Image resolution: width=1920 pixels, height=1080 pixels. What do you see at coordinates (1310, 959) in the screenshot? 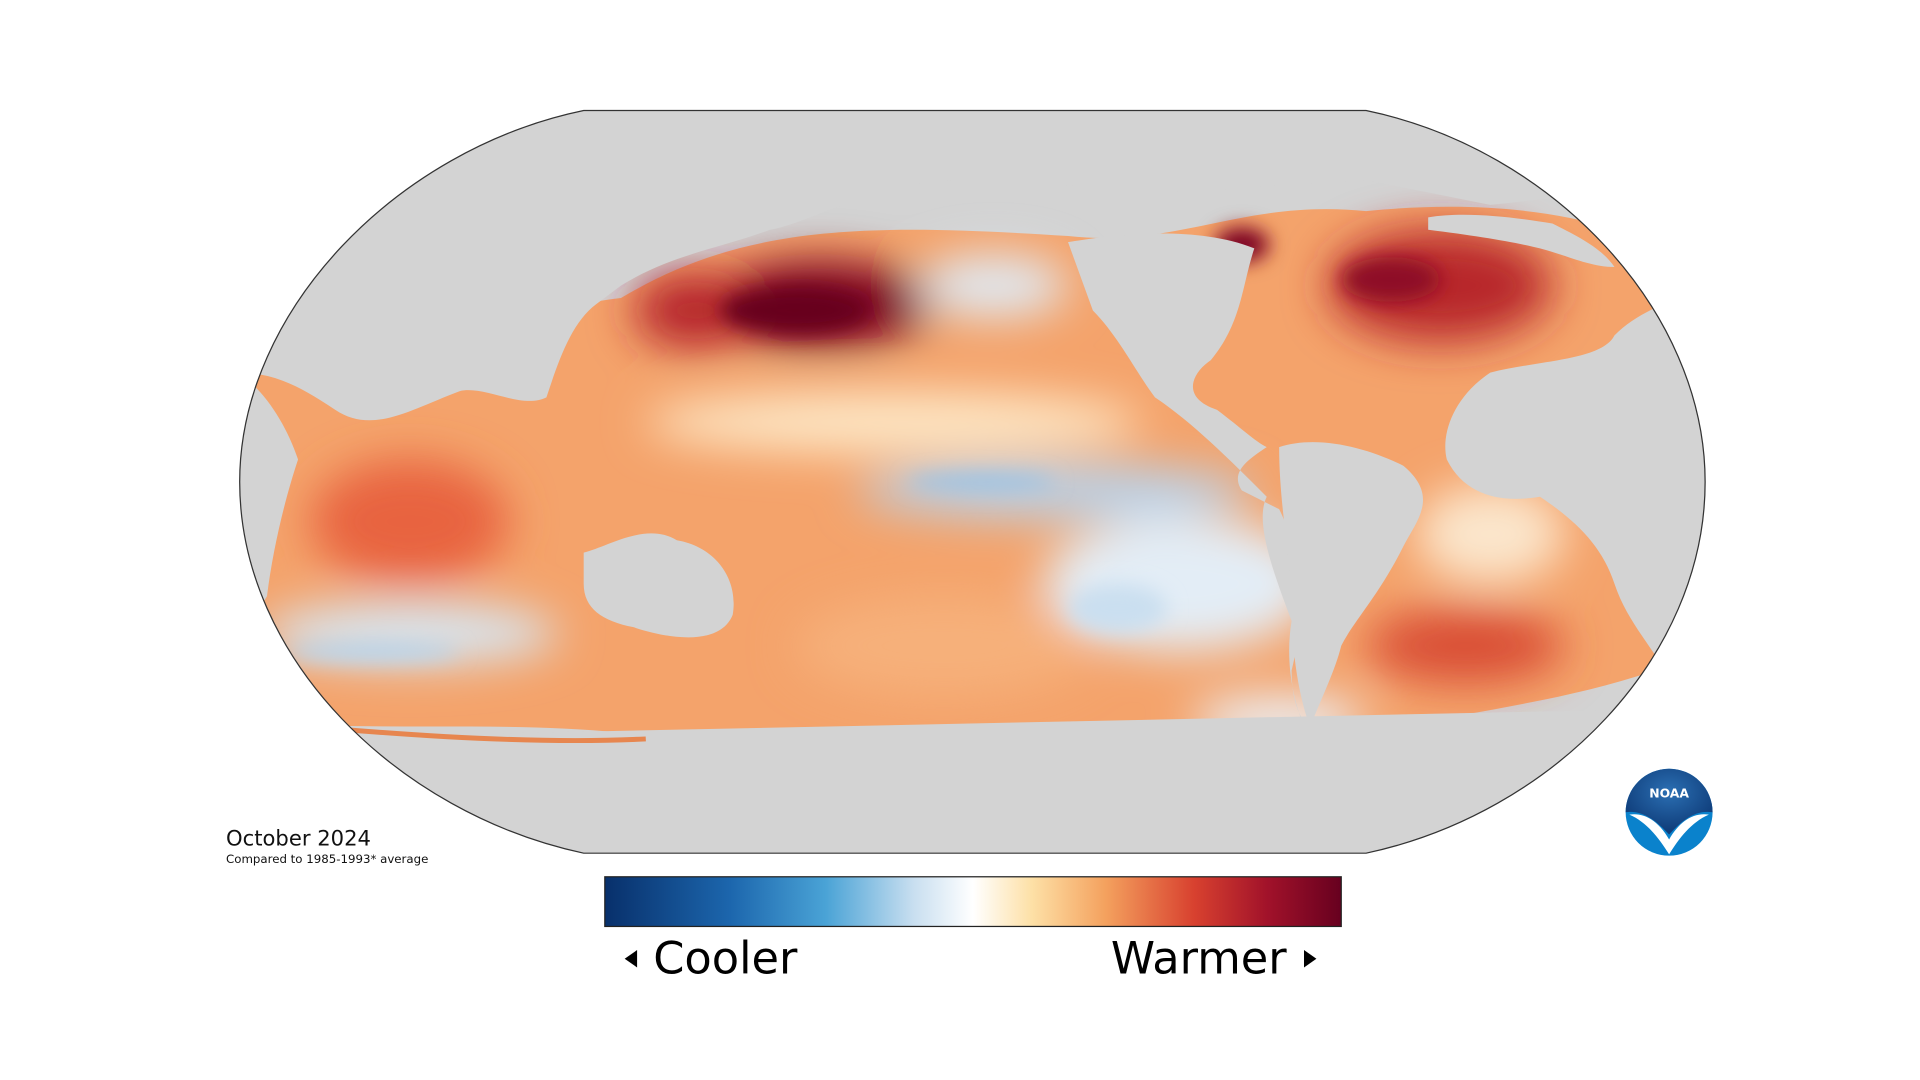
I see `warmer-arrow` at bounding box center [1310, 959].